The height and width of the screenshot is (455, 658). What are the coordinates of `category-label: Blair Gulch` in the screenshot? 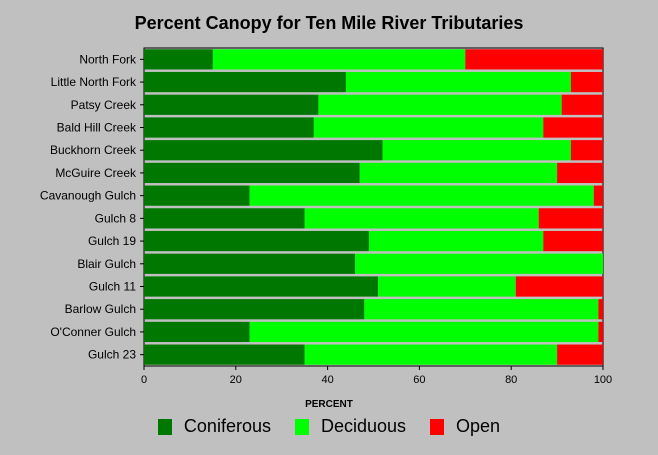 It's located at (106, 264).